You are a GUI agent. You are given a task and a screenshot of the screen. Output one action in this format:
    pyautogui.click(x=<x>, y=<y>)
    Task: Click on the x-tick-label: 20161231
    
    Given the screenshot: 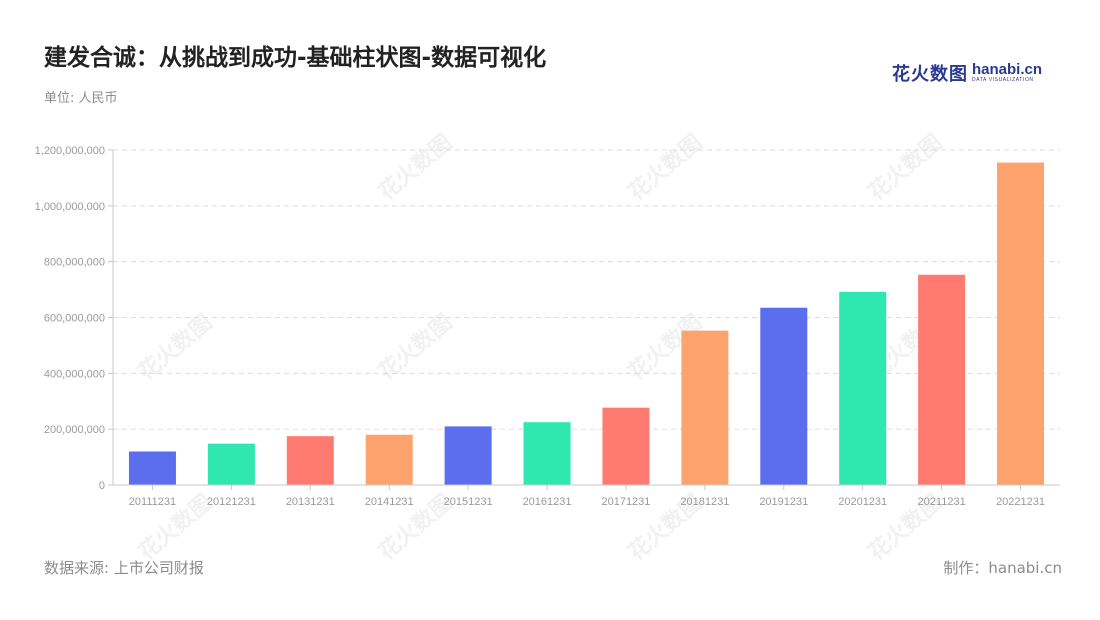 What is the action you would take?
    pyautogui.click(x=547, y=502)
    